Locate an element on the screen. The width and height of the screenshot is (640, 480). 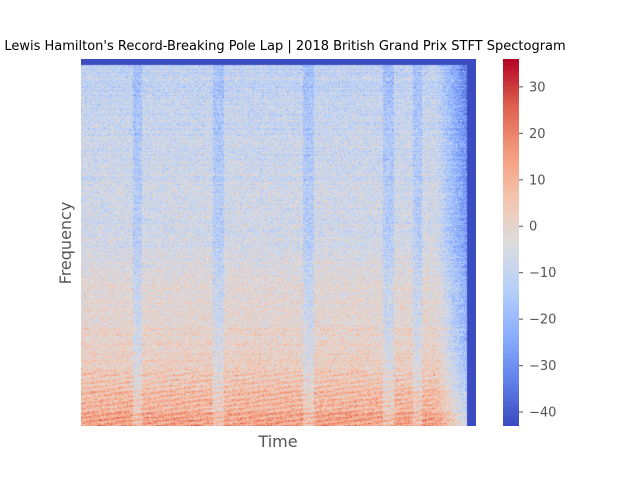
colorbar-tick-label: −20 is located at coordinates (542, 320).